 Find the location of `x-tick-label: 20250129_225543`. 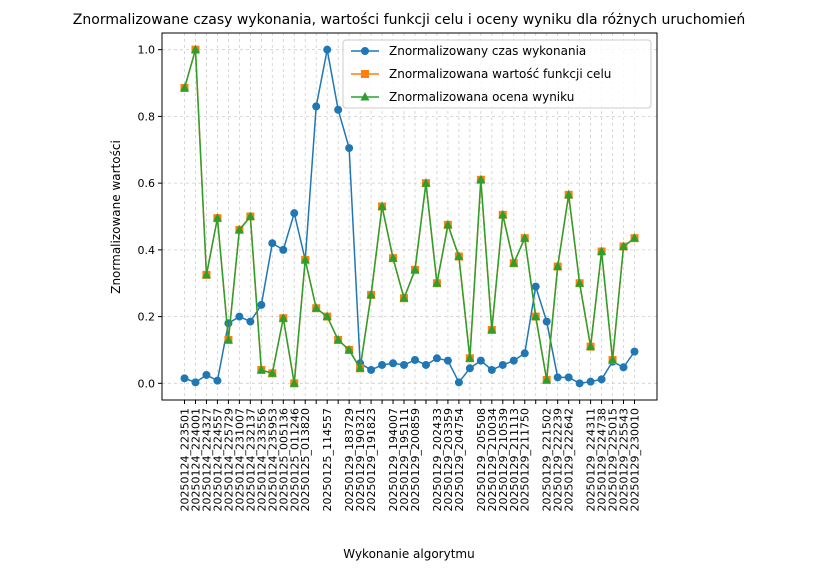

x-tick-label: 20250129_225543 is located at coordinates (624, 459).